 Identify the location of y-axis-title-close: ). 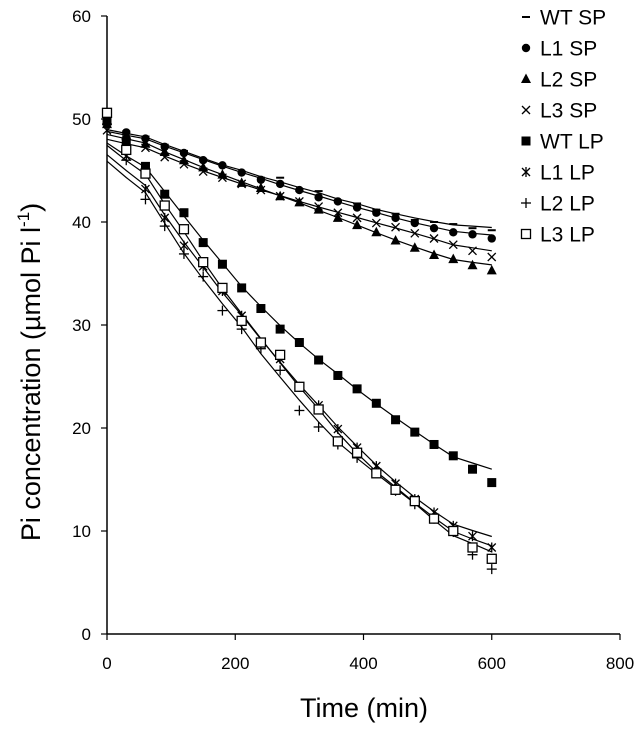
(31, 207).